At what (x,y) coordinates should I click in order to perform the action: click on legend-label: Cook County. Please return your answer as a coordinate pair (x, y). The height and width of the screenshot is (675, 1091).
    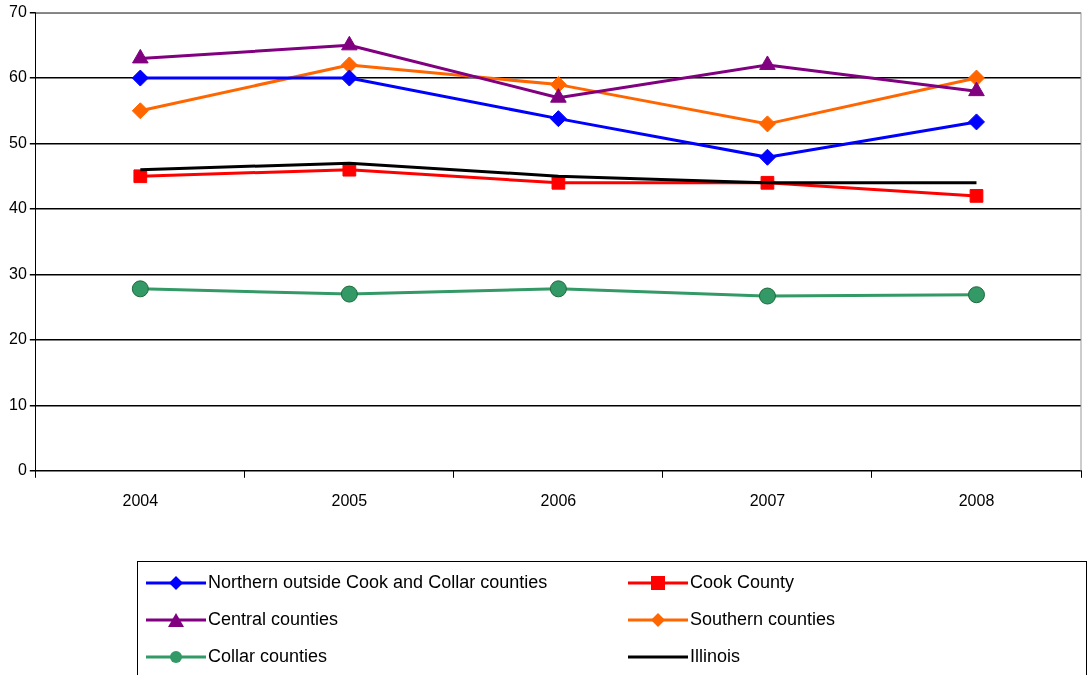
    Looking at the image, I should click on (742, 582).